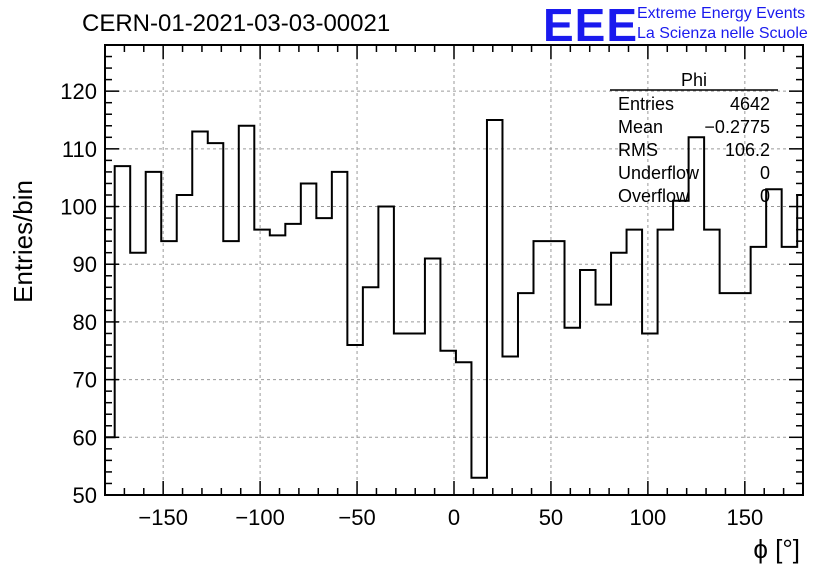 This screenshot has height=572, width=836. Describe the element at coordinates (236, 23) in the screenshot. I see `chart-title: CERN-01-2021-03-03-00021` at that location.